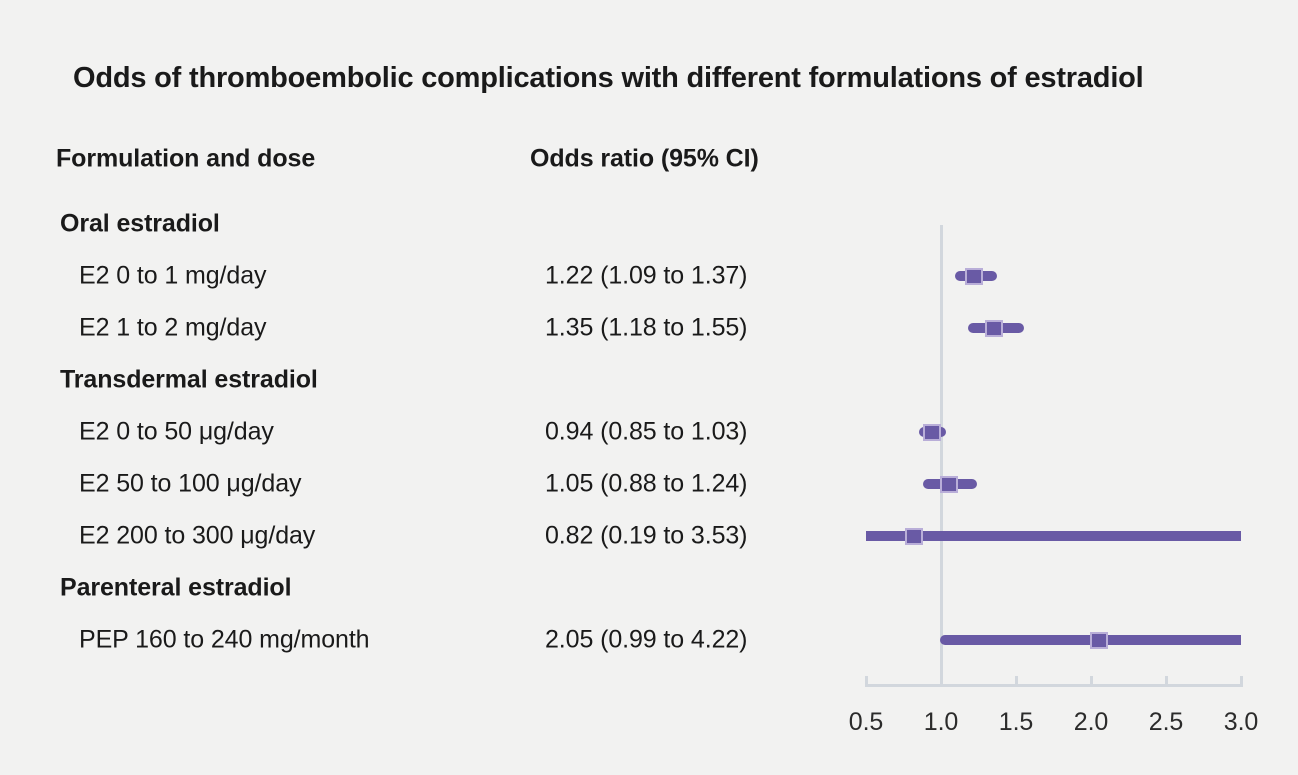 This screenshot has width=1298, height=775. Describe the element at coordinates (1016, 722) in the screenshot. I see `axis-tick-label: 1.5` at that location.